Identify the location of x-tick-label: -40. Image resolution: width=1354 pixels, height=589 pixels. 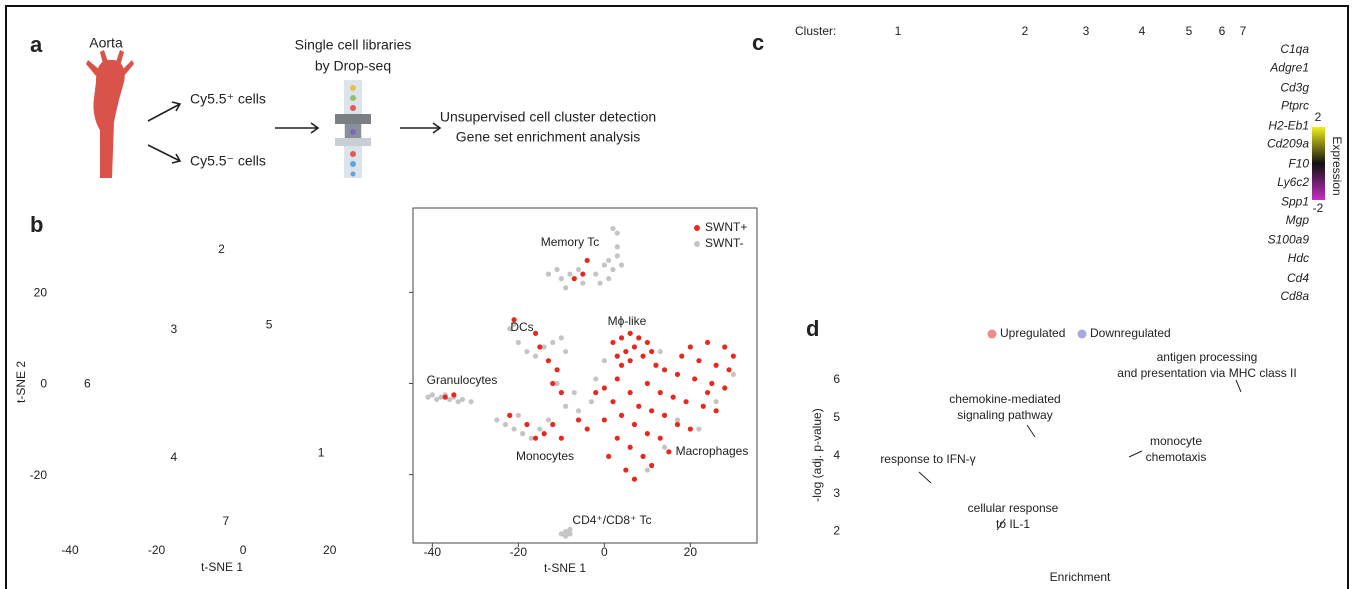
(70, 550).